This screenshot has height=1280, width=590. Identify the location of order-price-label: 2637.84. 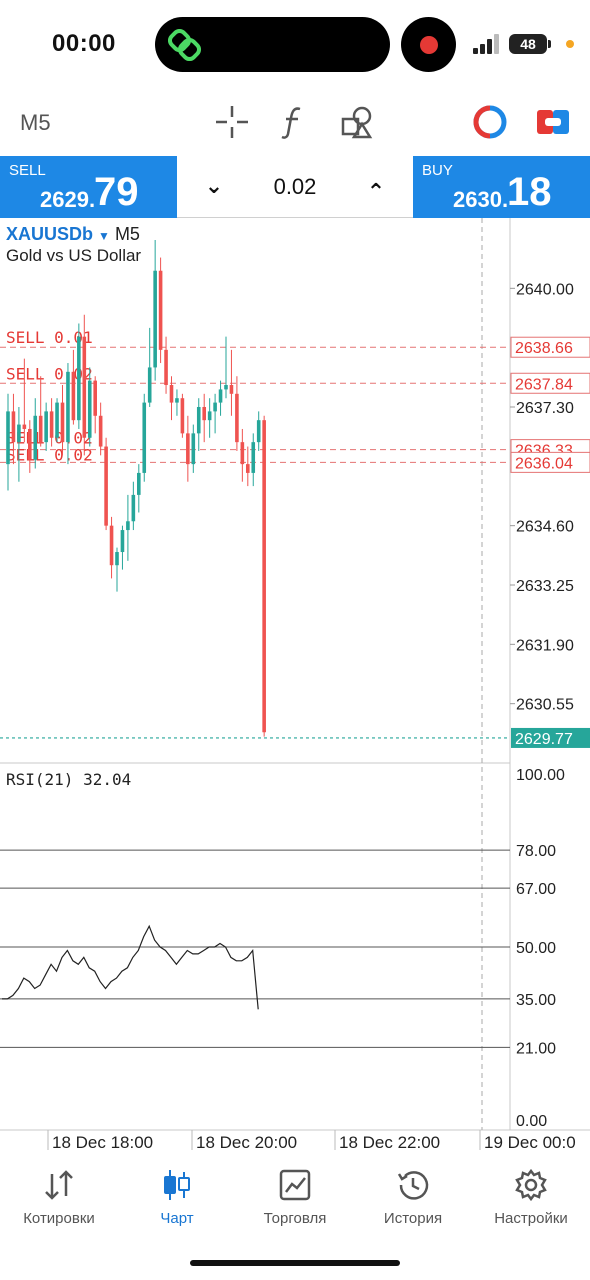
(544, 384).